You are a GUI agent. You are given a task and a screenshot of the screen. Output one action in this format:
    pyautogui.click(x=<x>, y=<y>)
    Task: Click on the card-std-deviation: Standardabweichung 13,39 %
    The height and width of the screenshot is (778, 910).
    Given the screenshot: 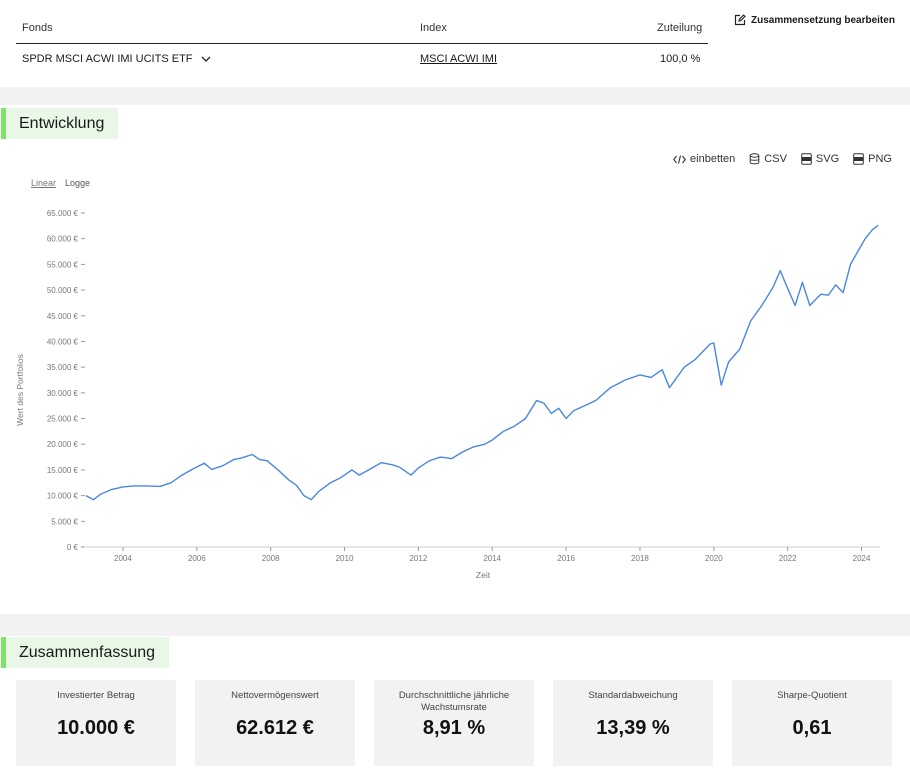 What is the action you would take?
    pyautogui.click(x=633, y=723)
    